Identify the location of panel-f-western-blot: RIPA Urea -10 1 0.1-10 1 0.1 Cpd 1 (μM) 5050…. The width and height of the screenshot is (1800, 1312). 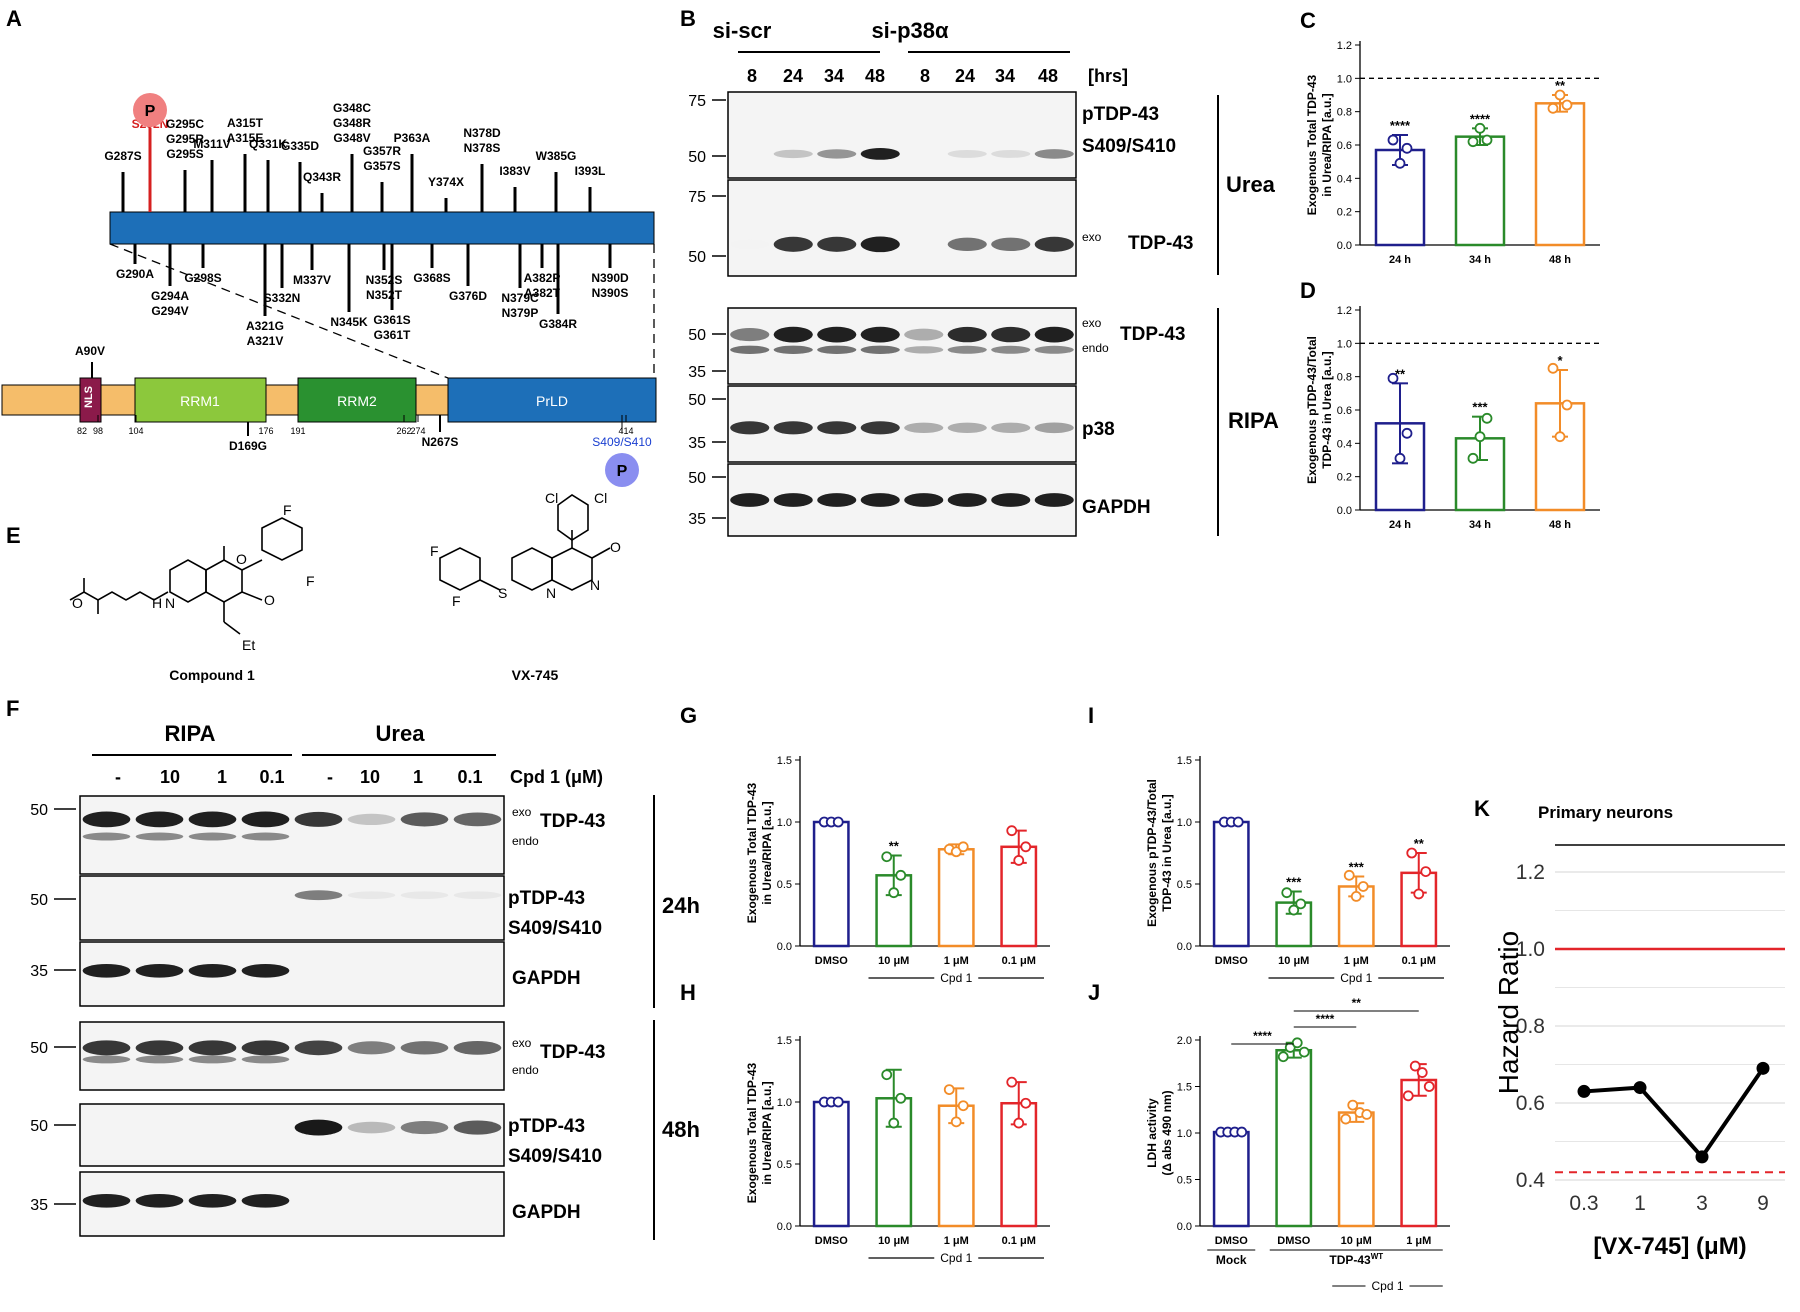
(365, 980).